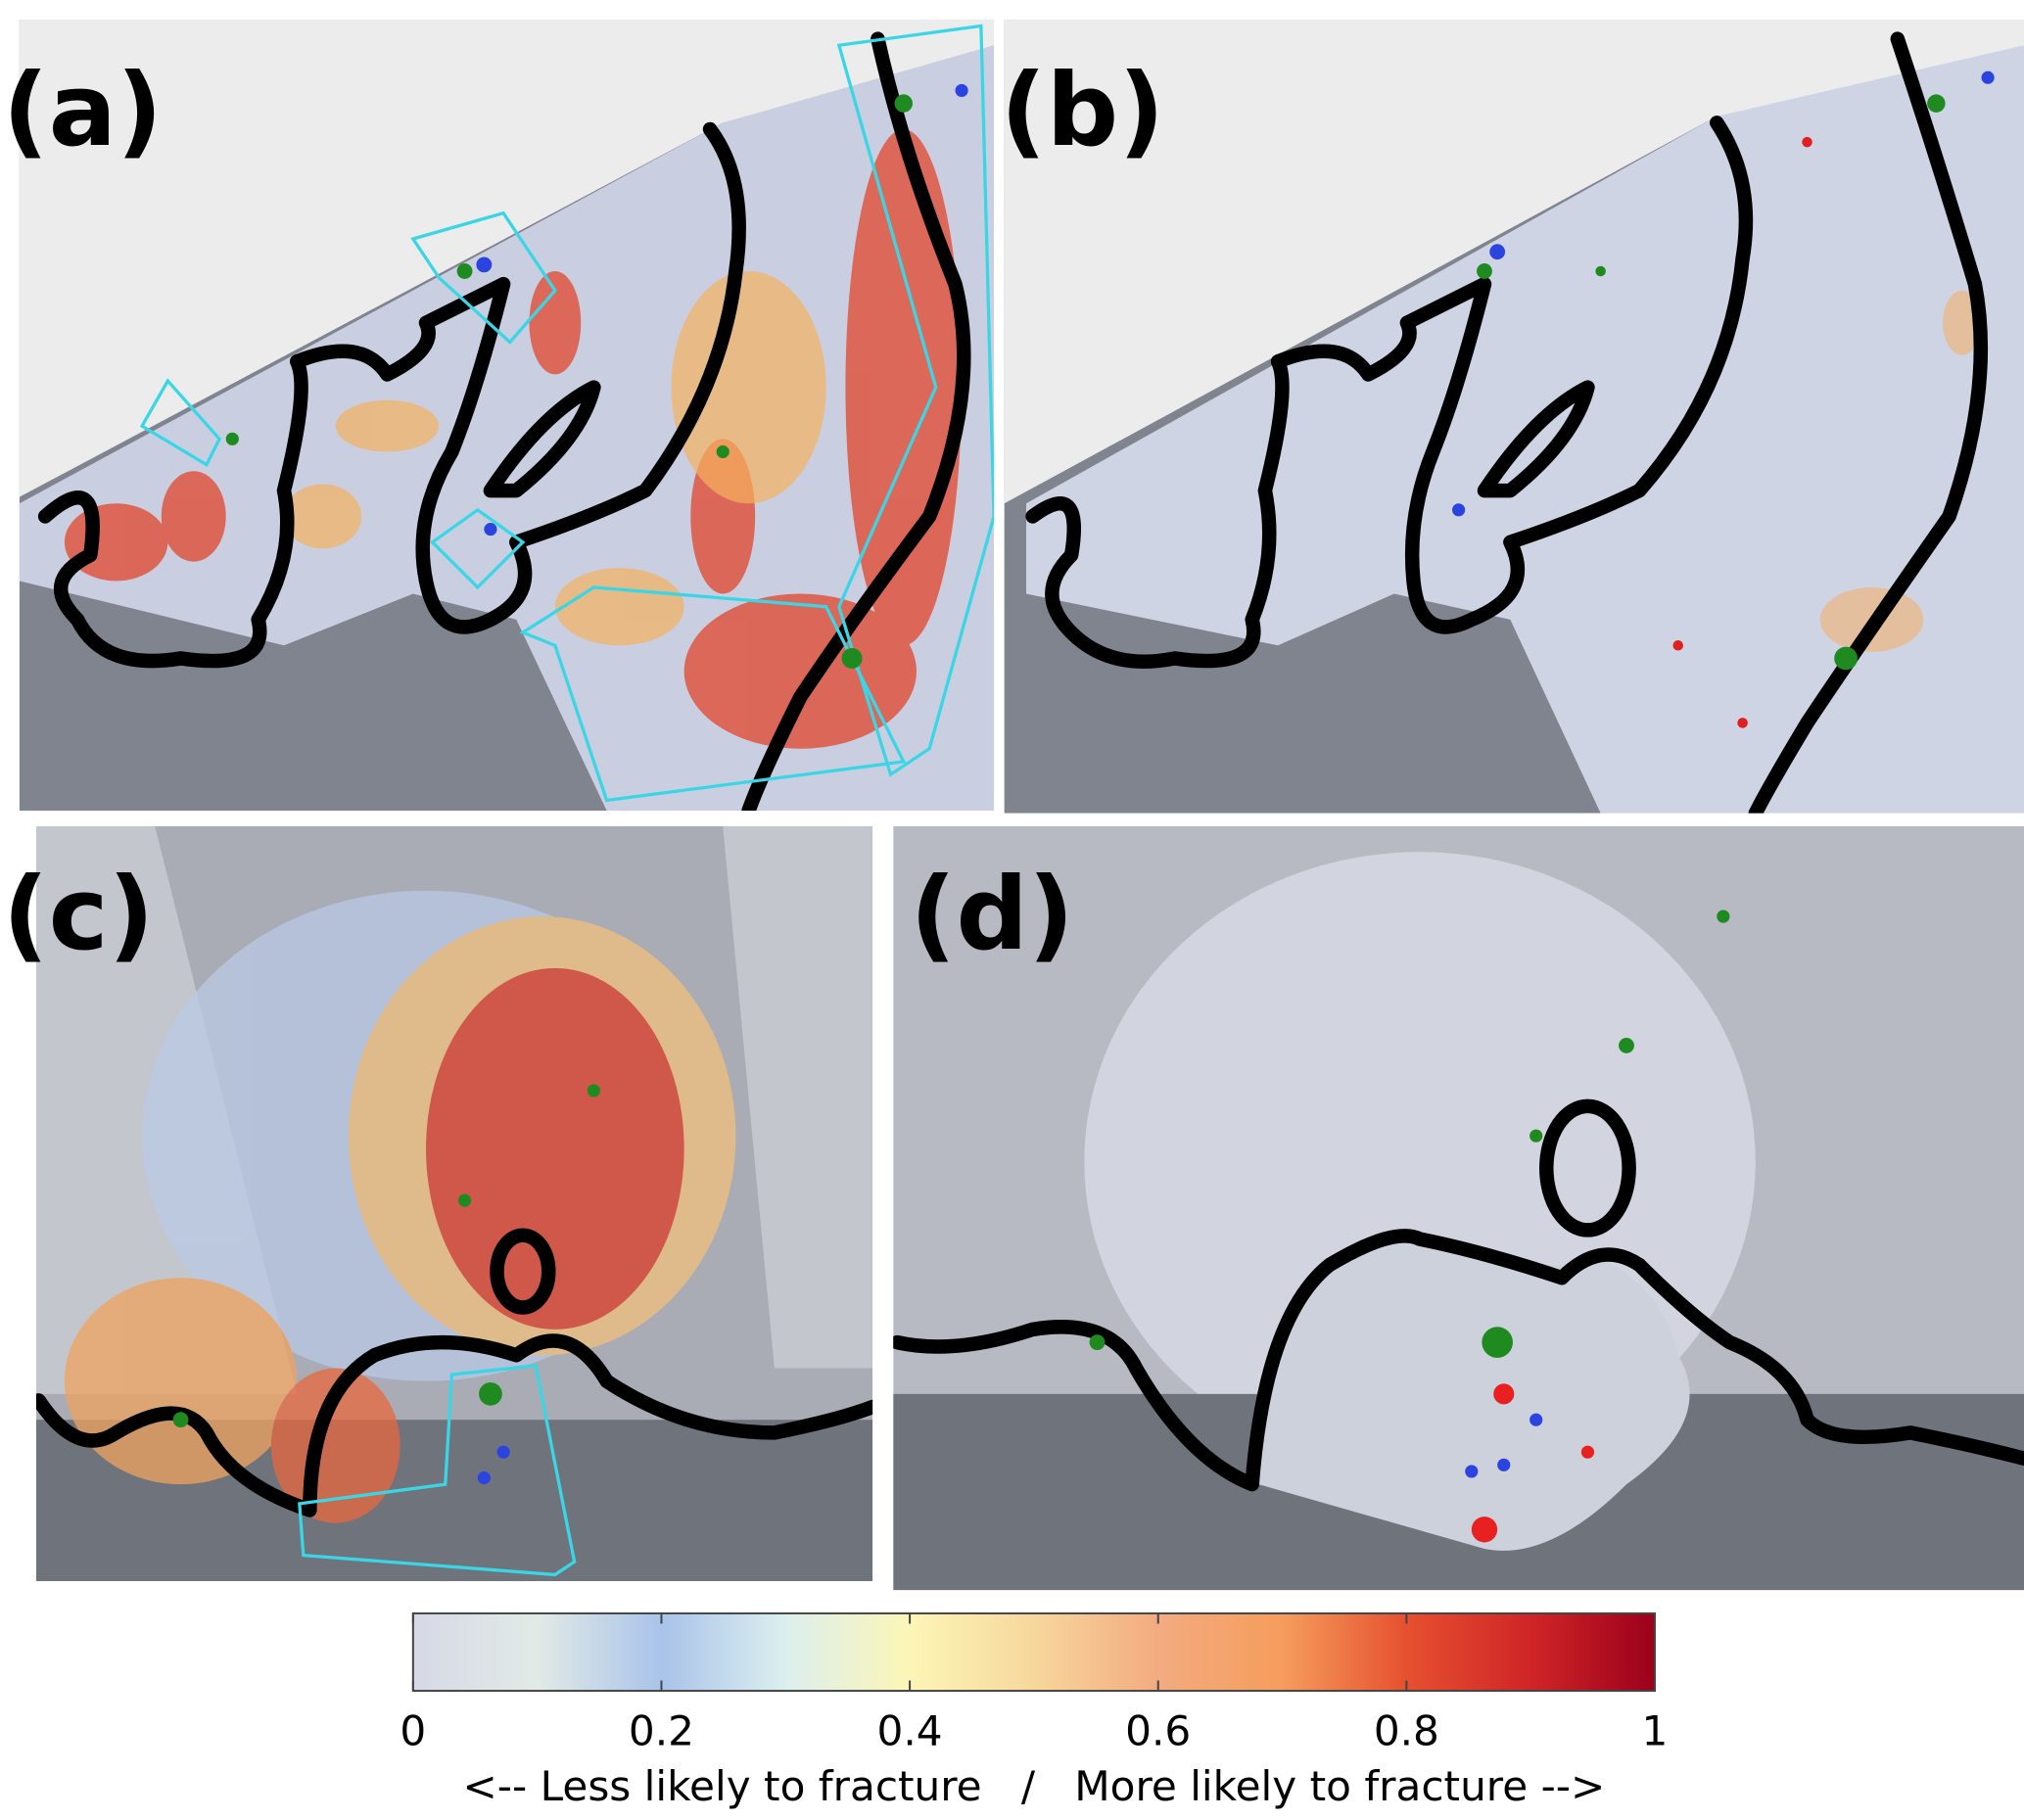  Describe the element at coordinates (1033, 1652) in the screenshot. I see `colorbar-bar` at that location.